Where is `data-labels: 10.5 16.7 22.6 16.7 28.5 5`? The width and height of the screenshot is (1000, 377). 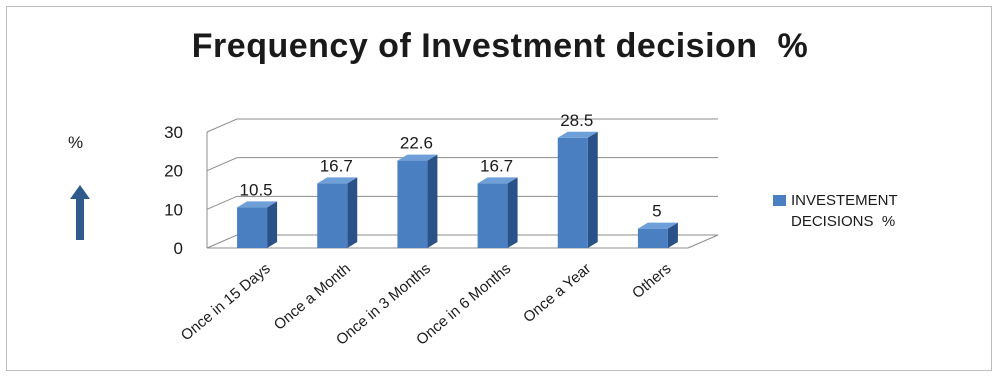 data-labels: 10.5 16.7 22.6 16.7 28.5 5 is located at coordinates (451, 166).